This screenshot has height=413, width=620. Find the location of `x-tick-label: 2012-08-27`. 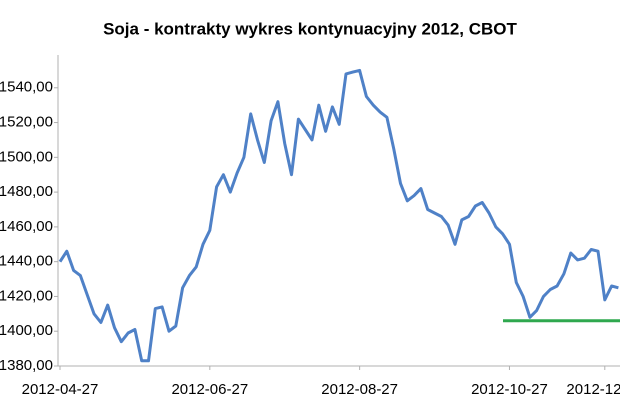

x-tick-label: 2012-08-27 is located at coordinates (359, 389).